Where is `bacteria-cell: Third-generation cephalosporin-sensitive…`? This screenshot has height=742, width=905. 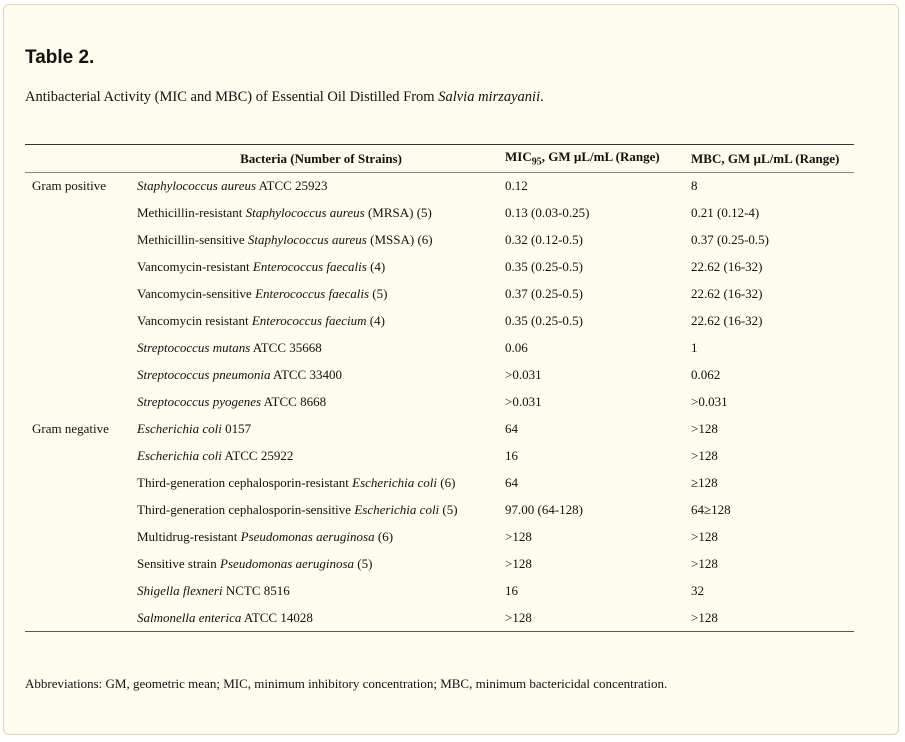 bacteria-cell: Third-generation cephalosporin-sensitive… is located at coordinates (321, 510).